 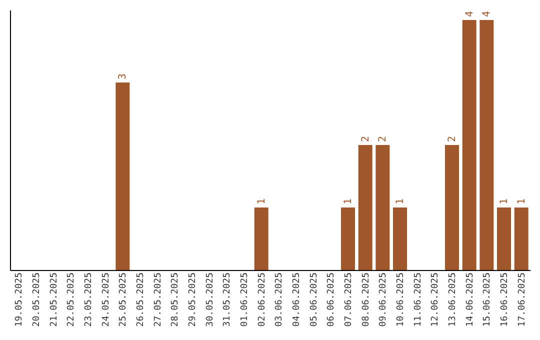 I want to click on x-tick-label: 14.06.2025, so click(x=470, y=299).